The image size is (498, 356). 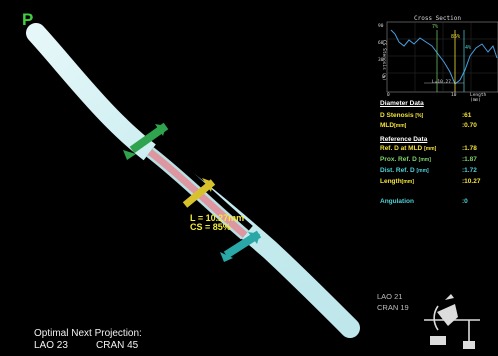 I want to click on diameter-data-title: Diameter Data, so click(x=402, y=103).